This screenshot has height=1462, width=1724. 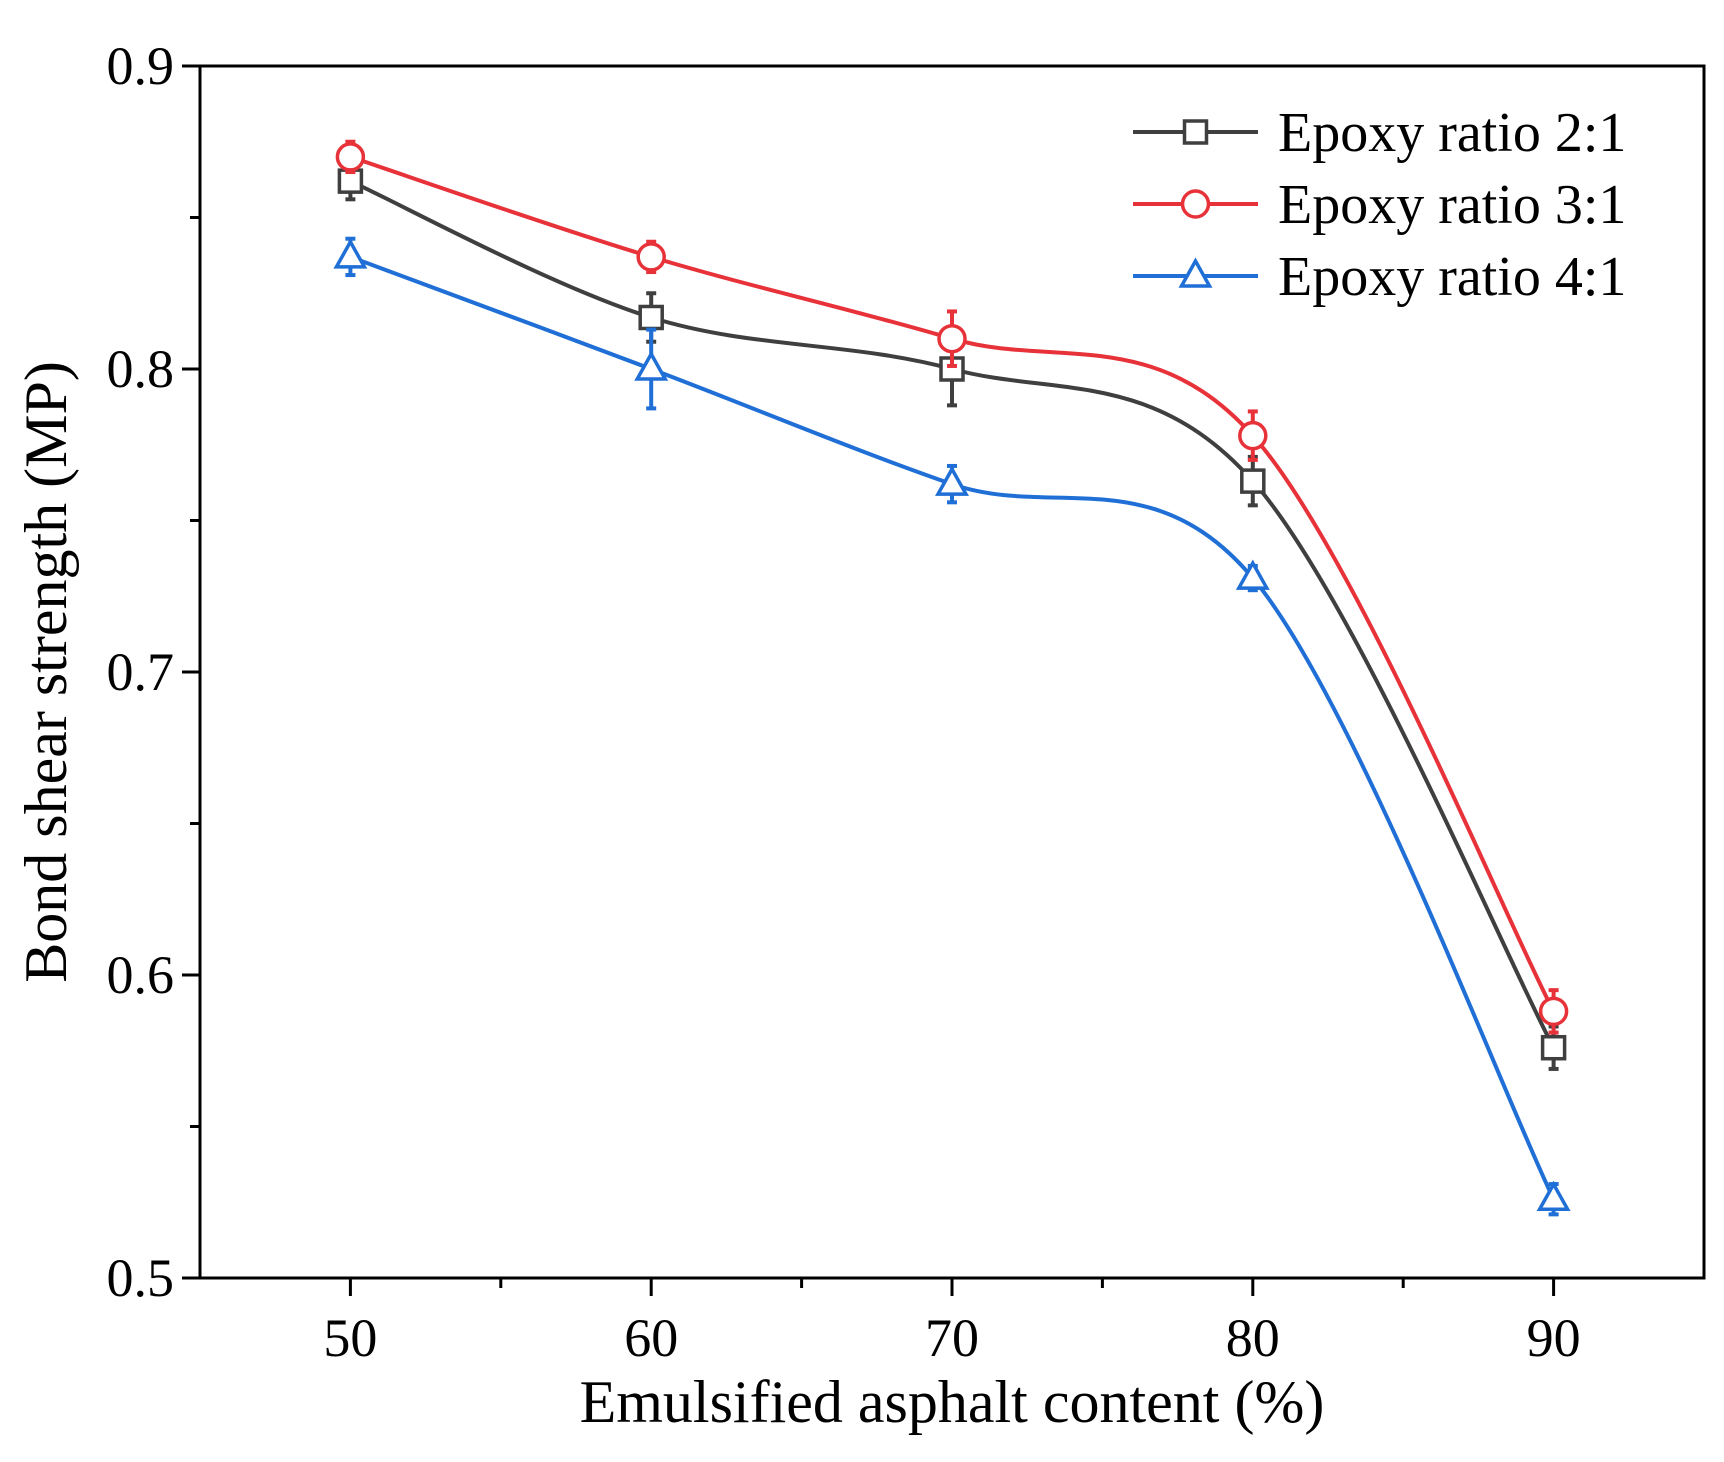 I want to click on y-axis-title: Bond shear strength (MP), so click(x=46, y=672).